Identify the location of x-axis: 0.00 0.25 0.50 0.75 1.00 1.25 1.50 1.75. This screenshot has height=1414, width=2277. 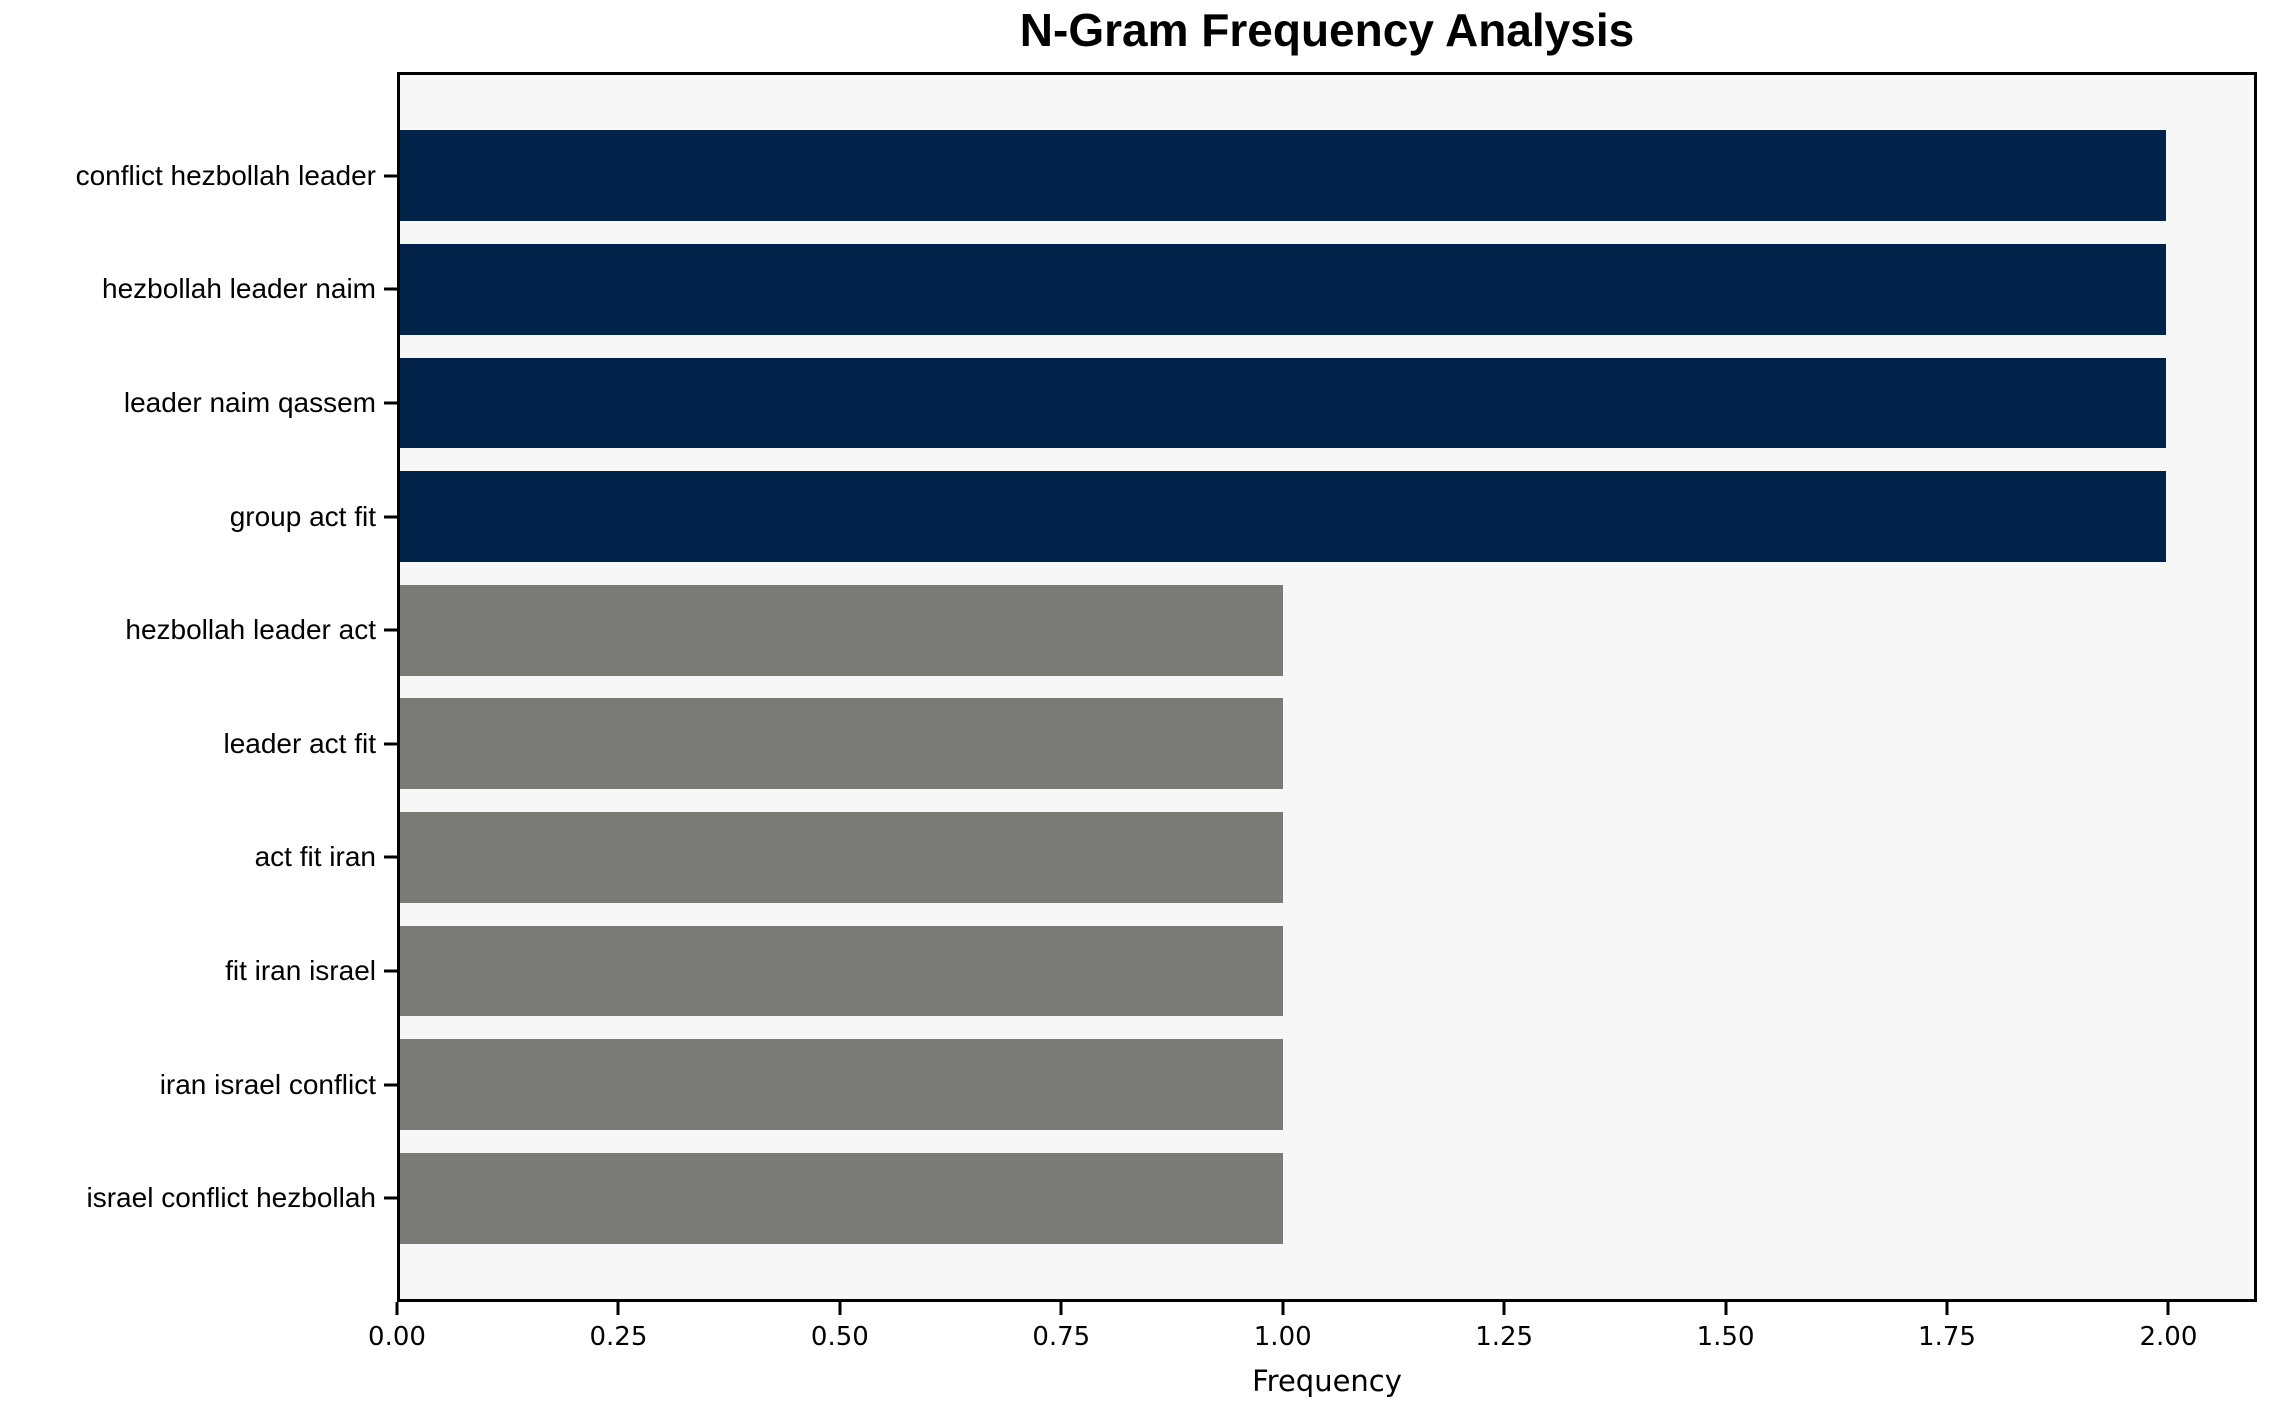
(1312, 1358).